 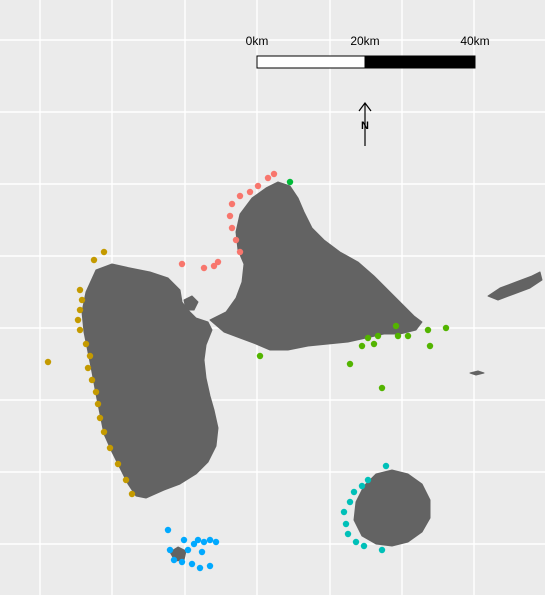 What do you see at coordinates (191, 303) in the screenshot?
I see `gulf-islet` at bounding box center [191, 303].